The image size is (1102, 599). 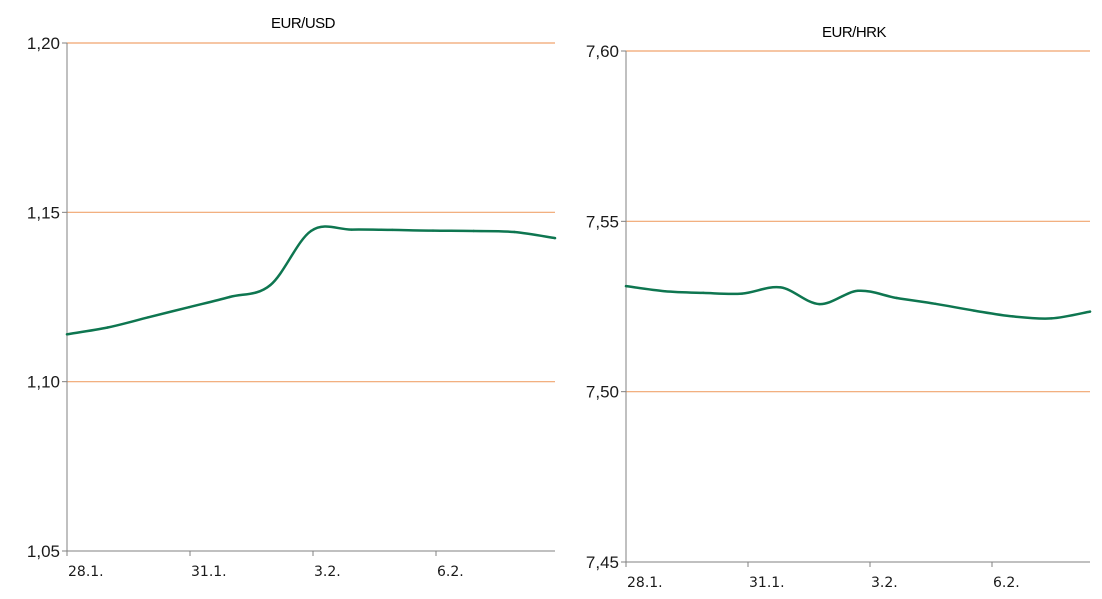 What do you see at coordinates (450, 572) in the screenshot?
I see `eur-usd-x-tick-label-3: 6.2.` at bounding box center [450, 572].